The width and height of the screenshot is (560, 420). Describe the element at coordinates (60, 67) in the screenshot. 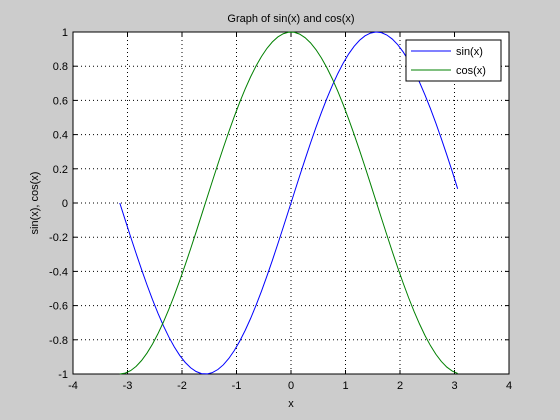

I see `y-tick-label: 0.8` at that location.